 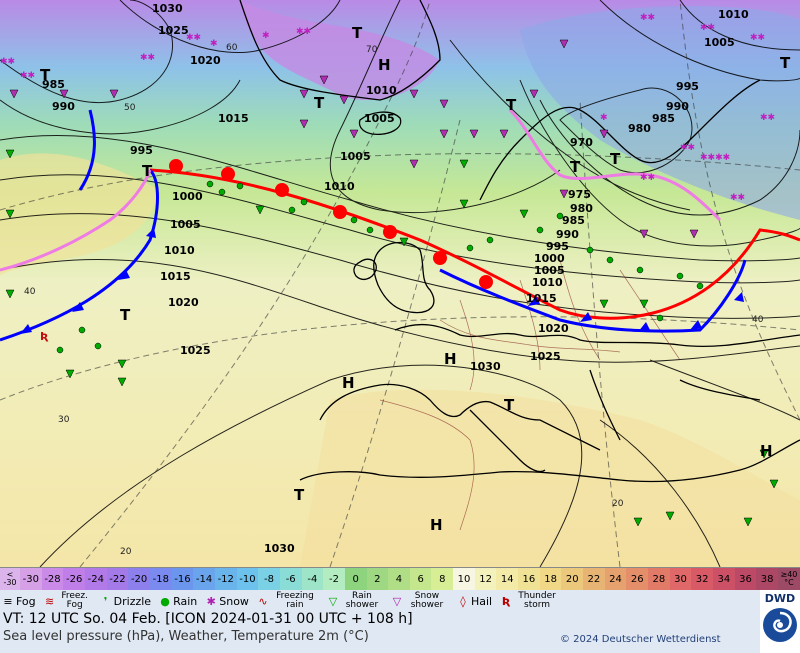 What do you see at coordinates (640, 639) in the screenshot?
I see `copyright: © 2024 Deutscher Wetterdienst` at bounding box center [640, 639].